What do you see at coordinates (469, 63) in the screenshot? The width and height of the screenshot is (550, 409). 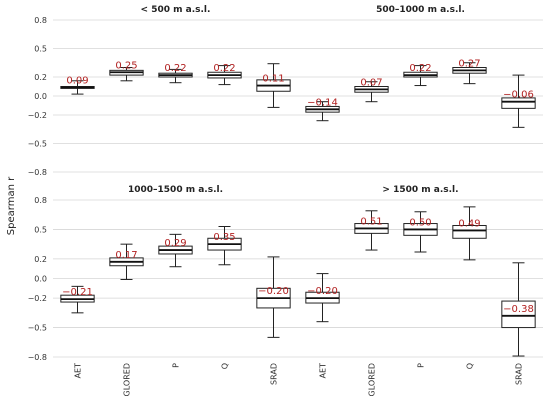 I see `median-value-label: 0.27` at bounding box center [469, 63].